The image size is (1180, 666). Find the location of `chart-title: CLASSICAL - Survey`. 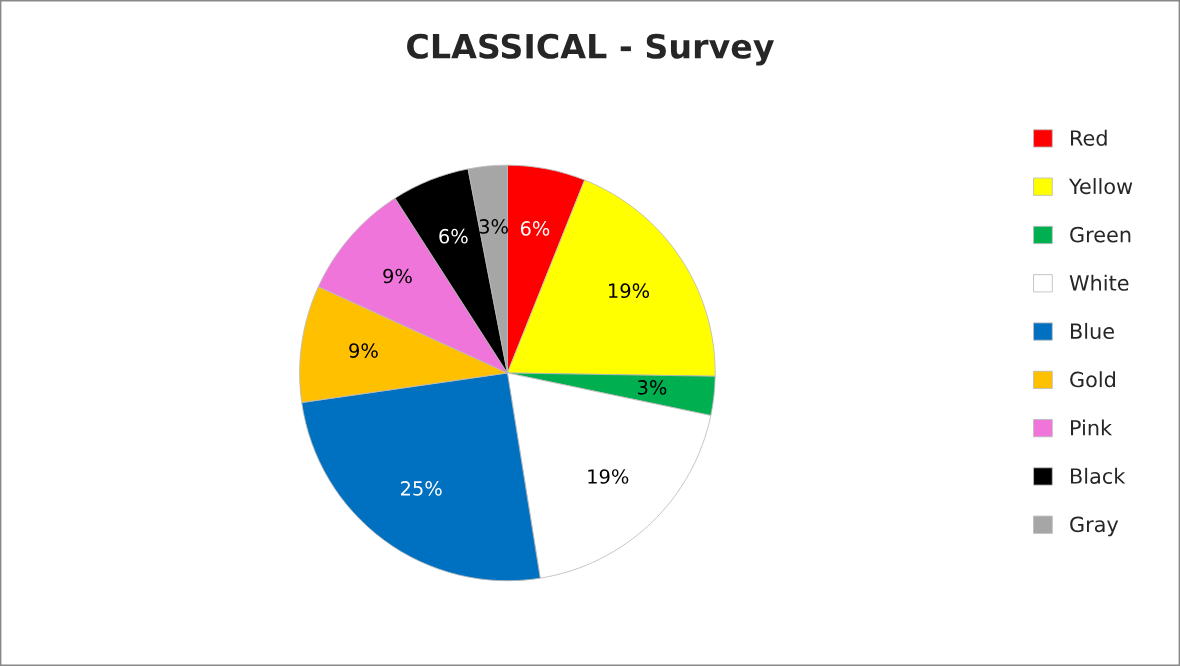

chart-title: CLASSICAL - Survey is located at coordinates (590, 49).